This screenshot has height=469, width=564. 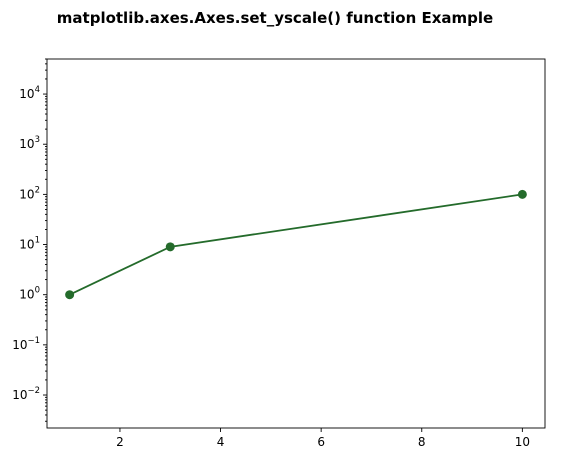 What do you see at coordinates (321, 442) in the screenshot?
I see `x-tick-label: 6` at bounding box center [321, 442].